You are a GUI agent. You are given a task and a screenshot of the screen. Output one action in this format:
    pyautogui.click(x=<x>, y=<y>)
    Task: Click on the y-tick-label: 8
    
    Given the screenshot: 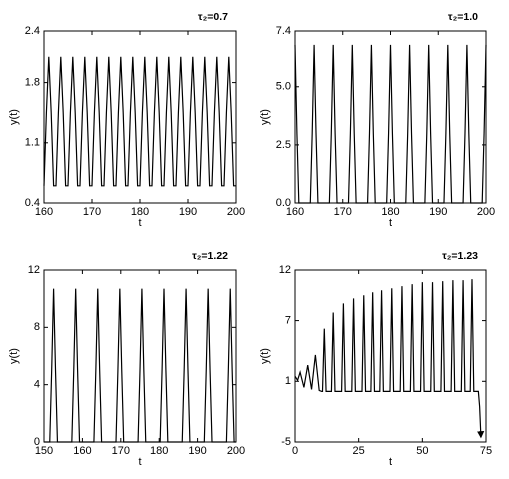 What is the action you would take?
    pyautogui.click(x=37, y=327)
    